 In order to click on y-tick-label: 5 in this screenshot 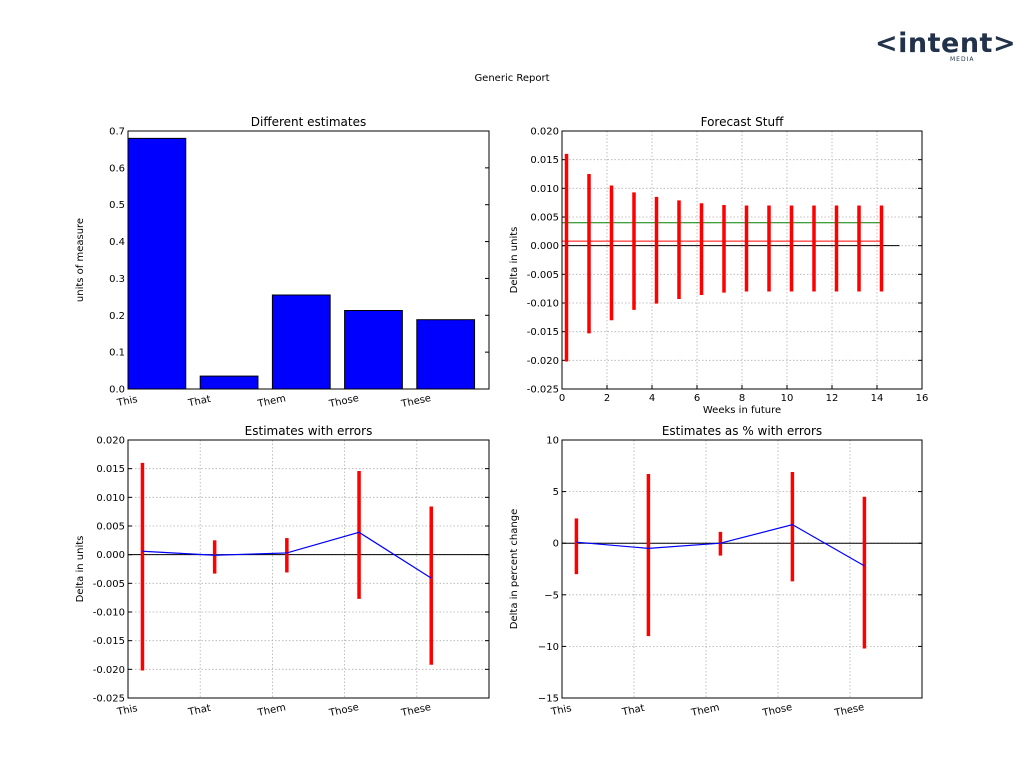, I will do `click(556, 492)`.